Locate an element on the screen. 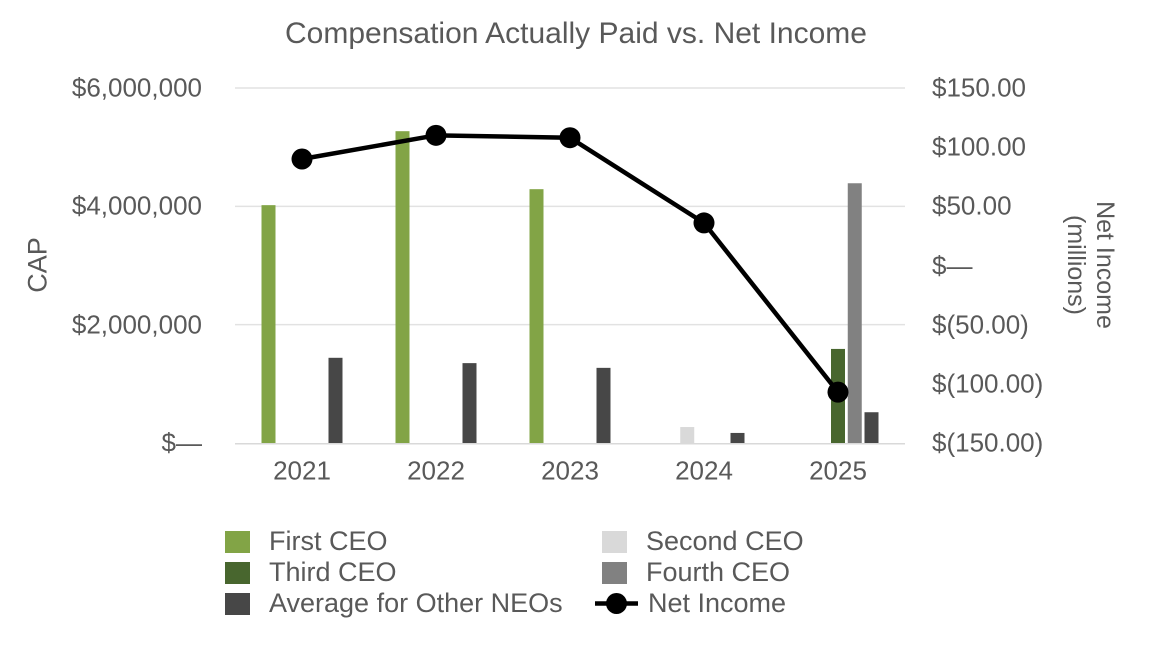  bar-average-for-other-neos-2021 is located at coordinates (335, 400).